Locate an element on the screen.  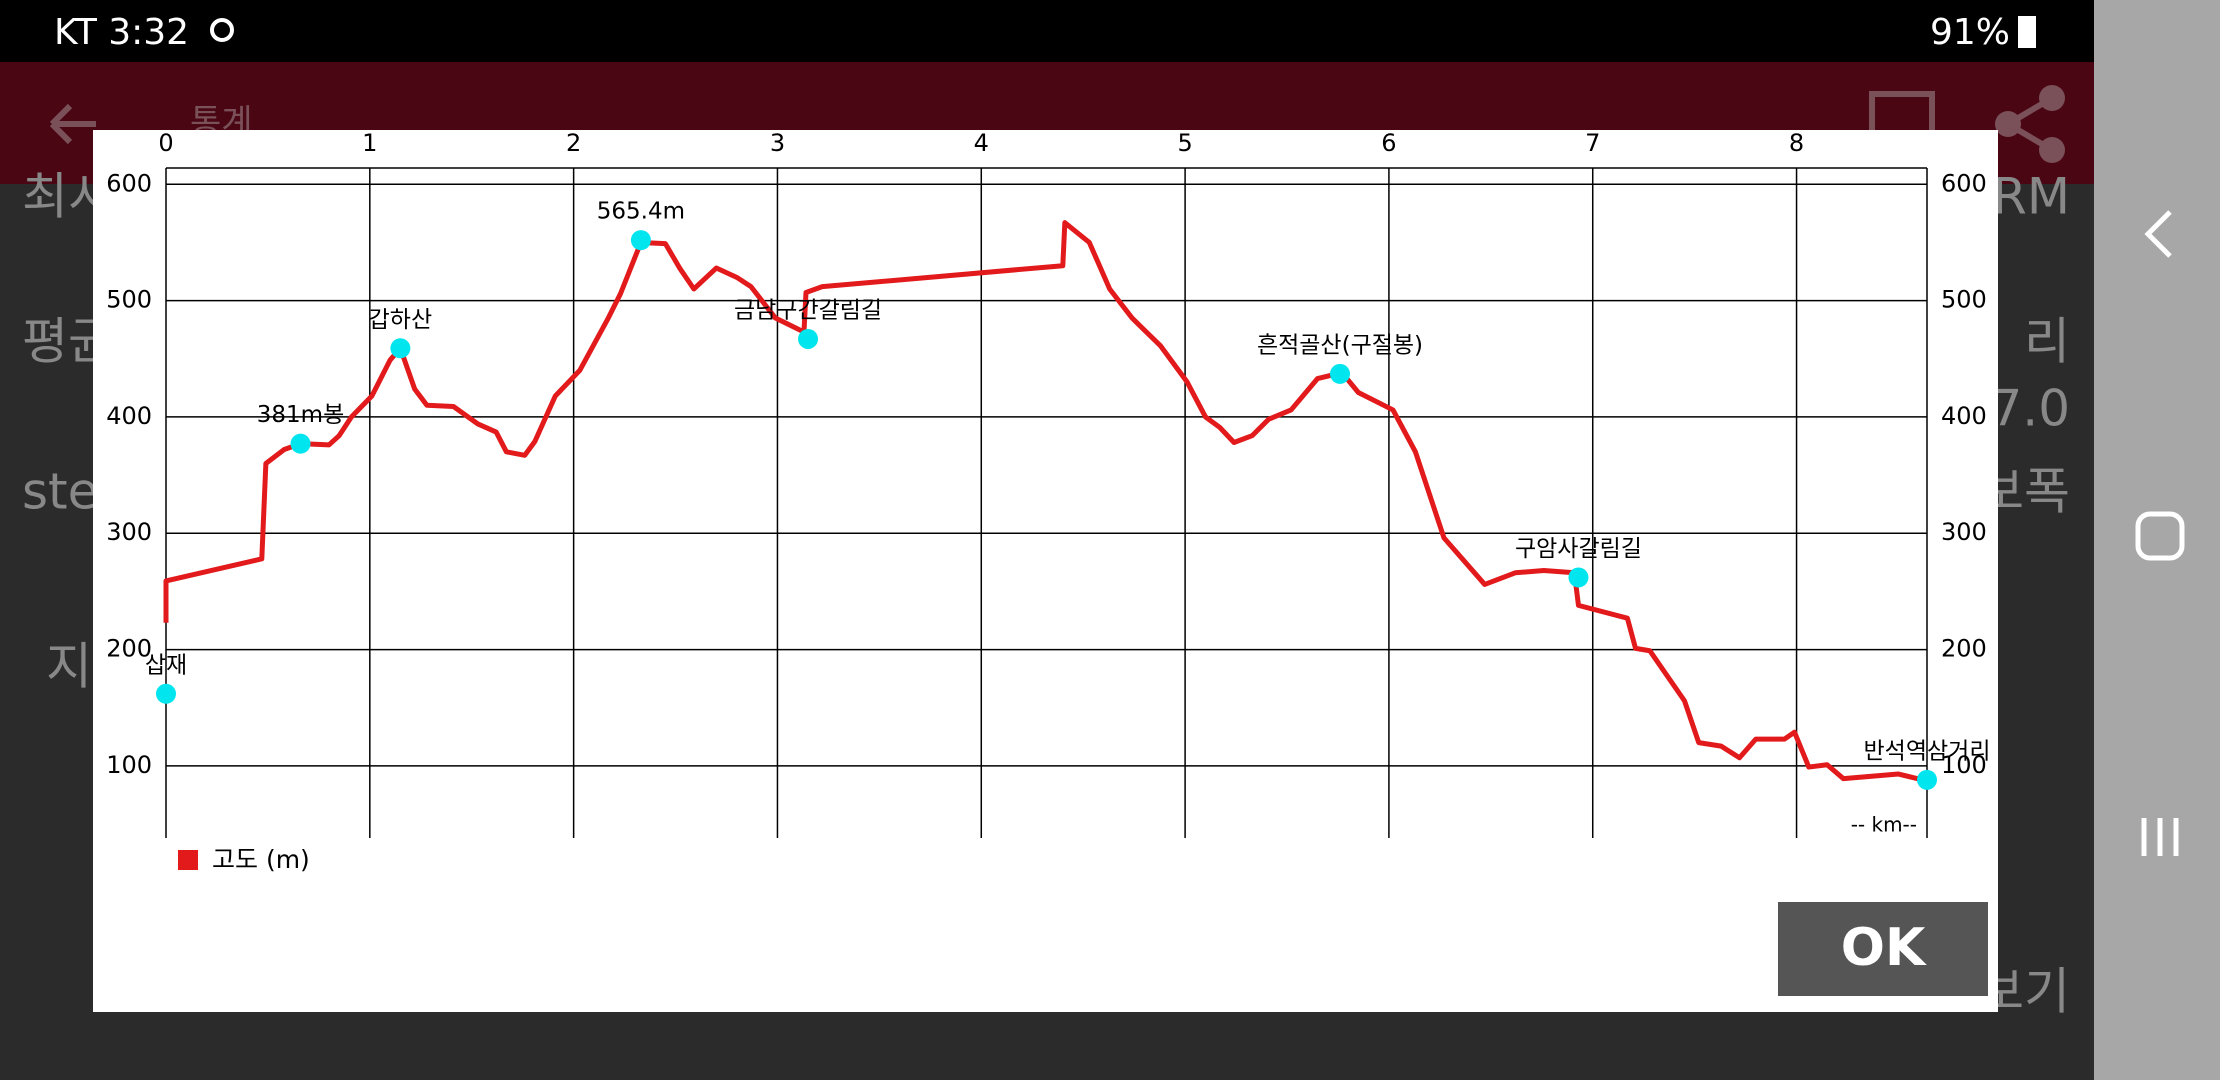
nav-bar is located at coordinates (2157, 540).